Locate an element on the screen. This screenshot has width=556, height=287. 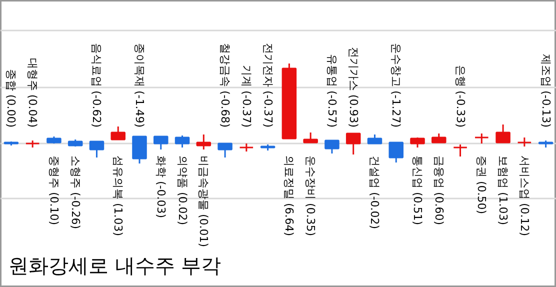
x-tick-label: 제조업 (-0.13) is located at coordinates (545, 91).